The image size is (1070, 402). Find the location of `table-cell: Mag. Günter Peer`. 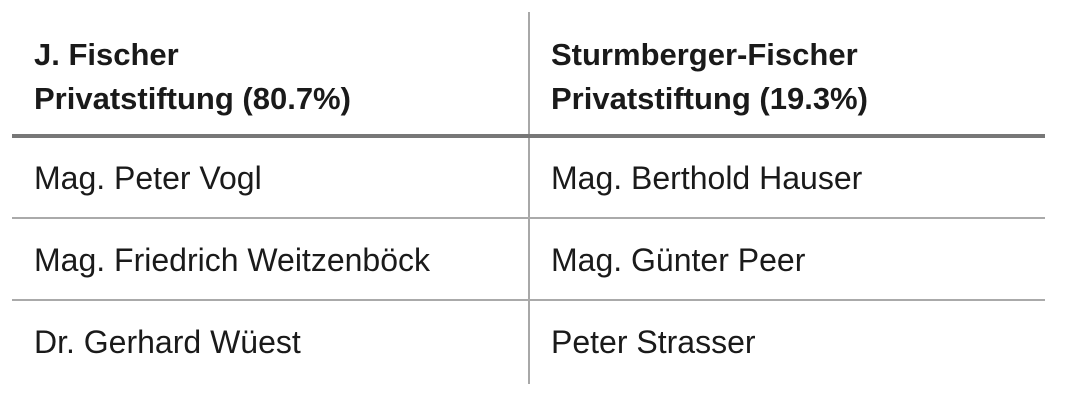

table-cell: Mag. Günter Peer is located at coordinates (678, 260).